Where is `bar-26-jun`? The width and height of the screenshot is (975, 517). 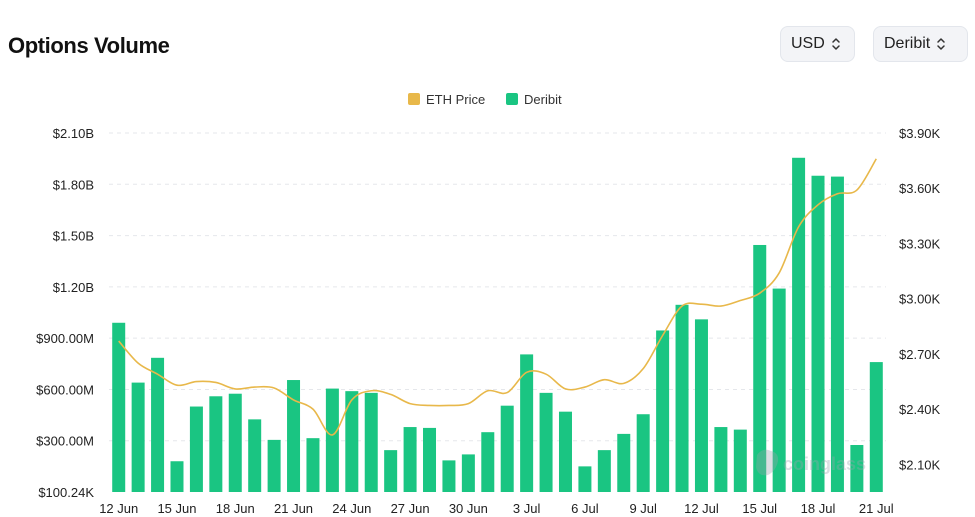
bar-26-jun is located at coordinates (391, 471).